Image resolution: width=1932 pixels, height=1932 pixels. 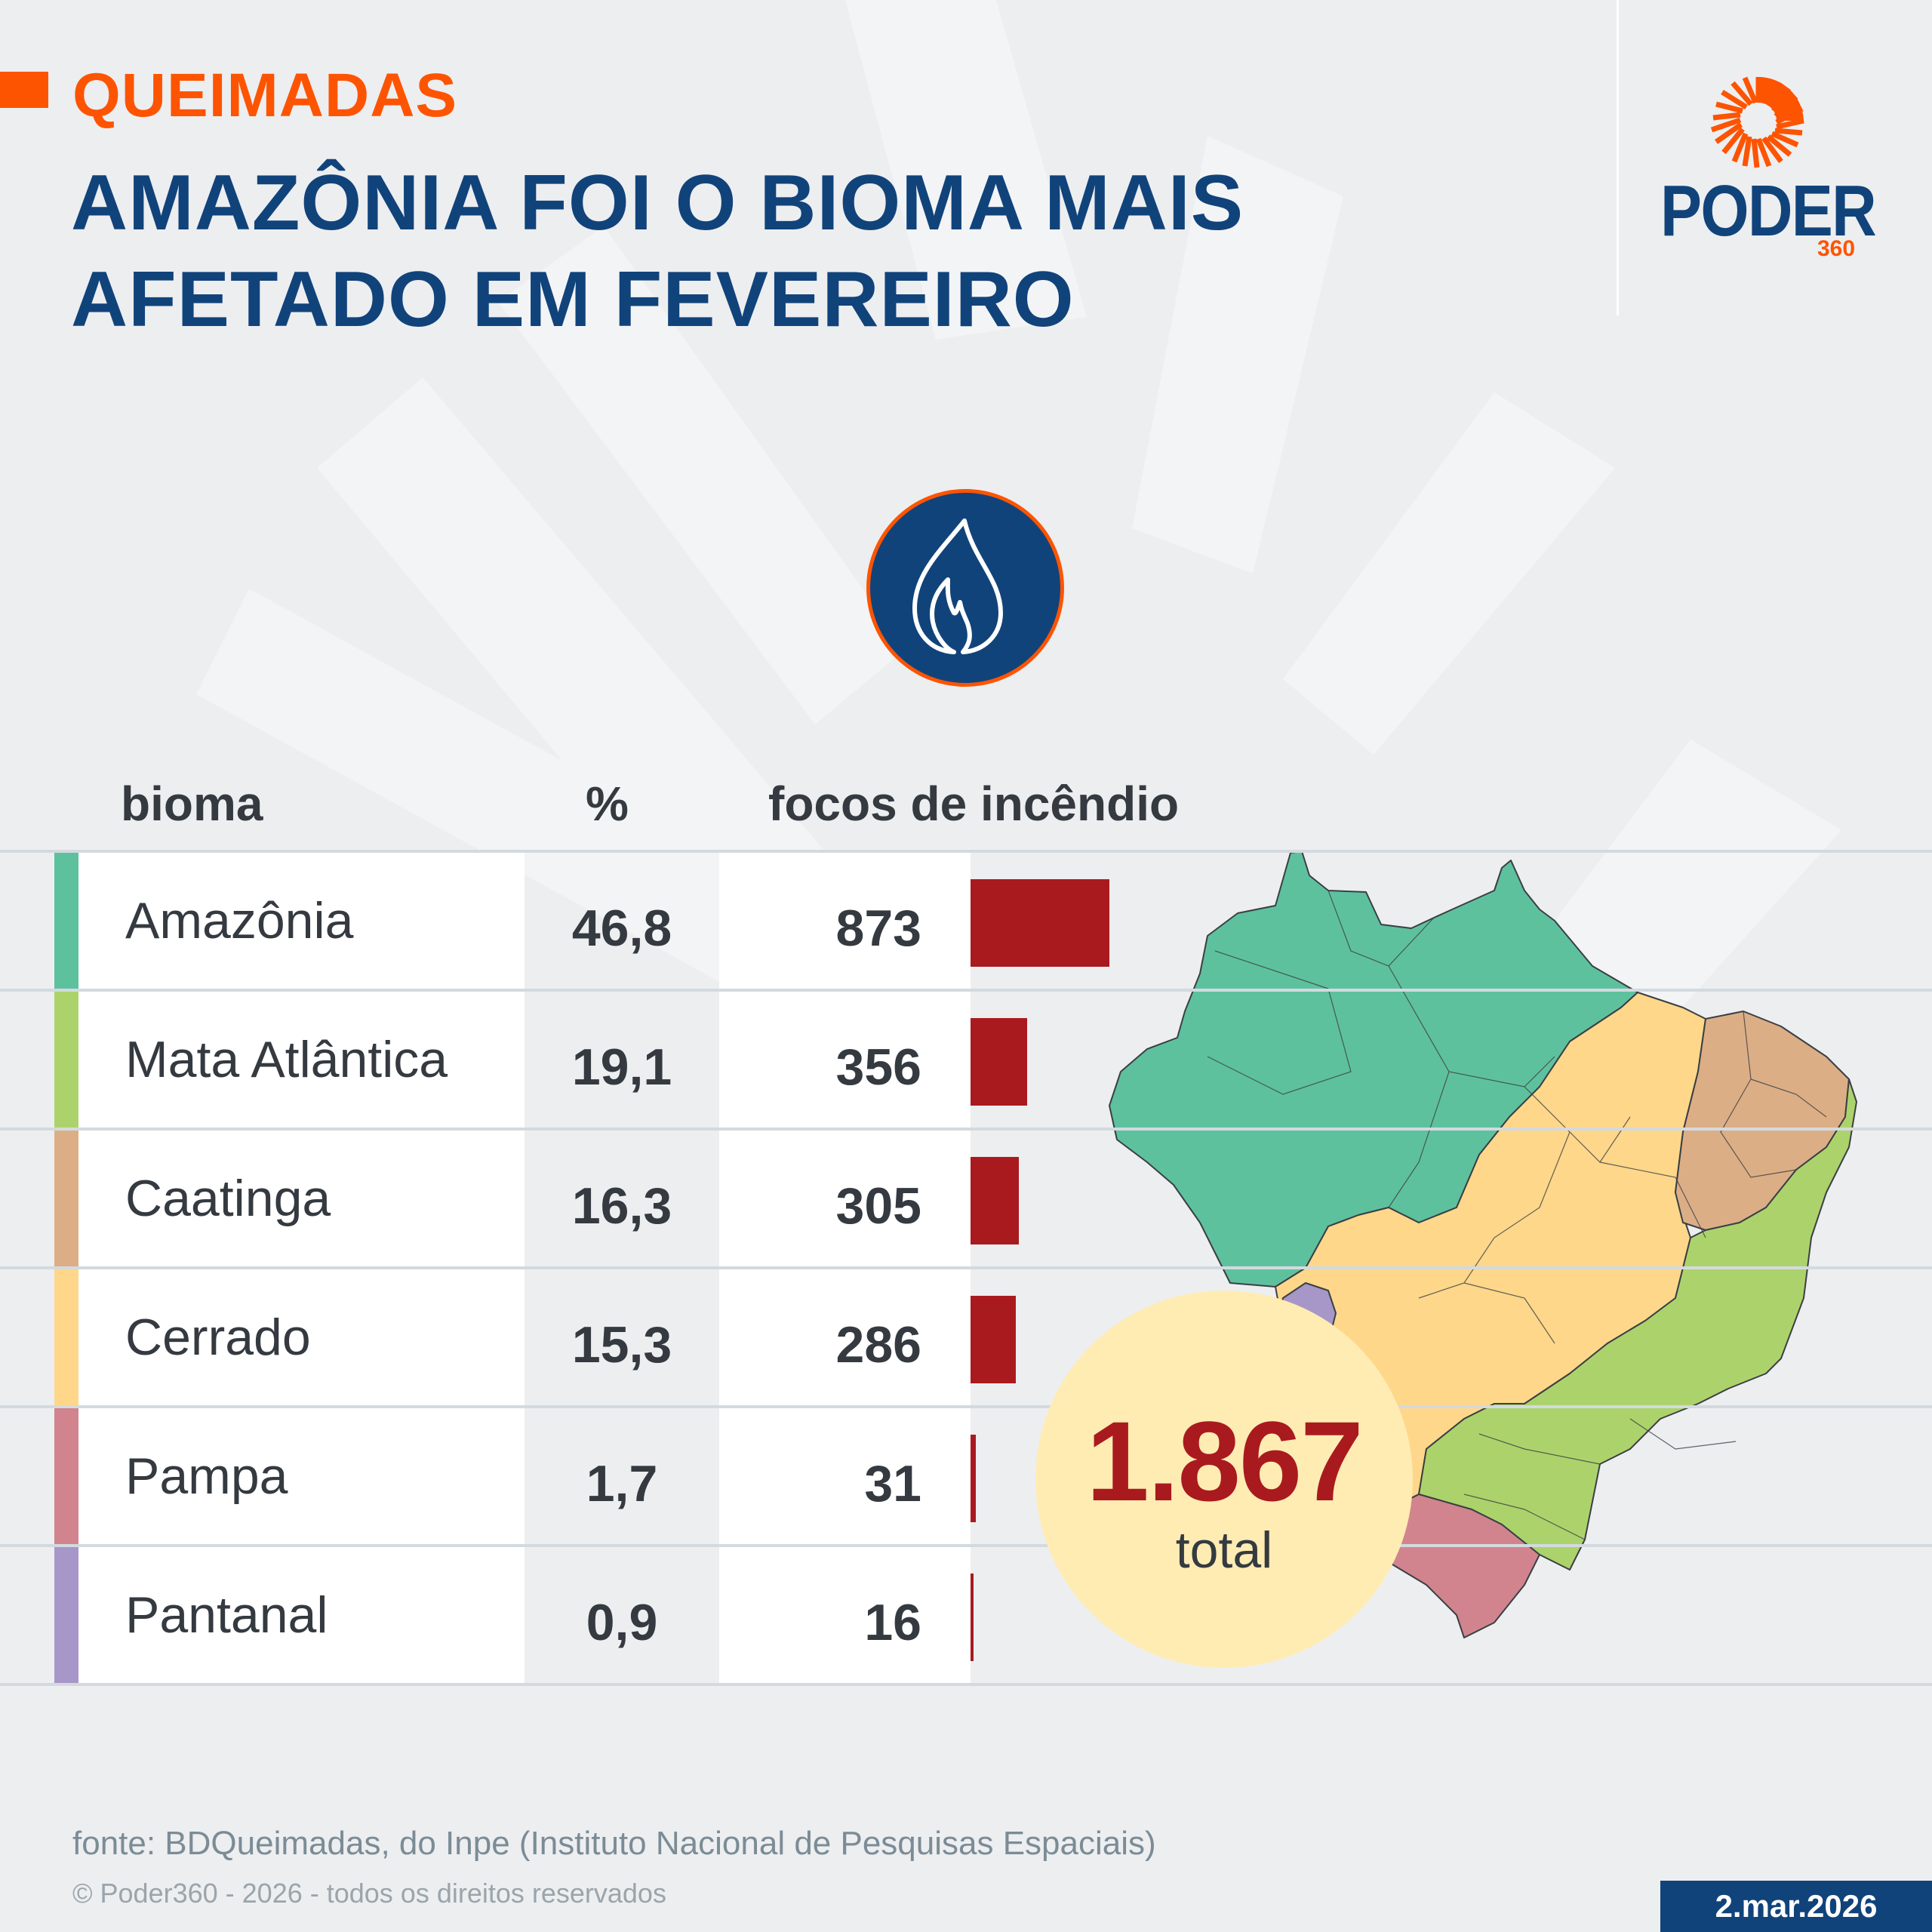 What do you see at coordinates (621, 1345) in the screenshot?
I see `biome-percent: 15,3` at bounding box center [621, 1345].